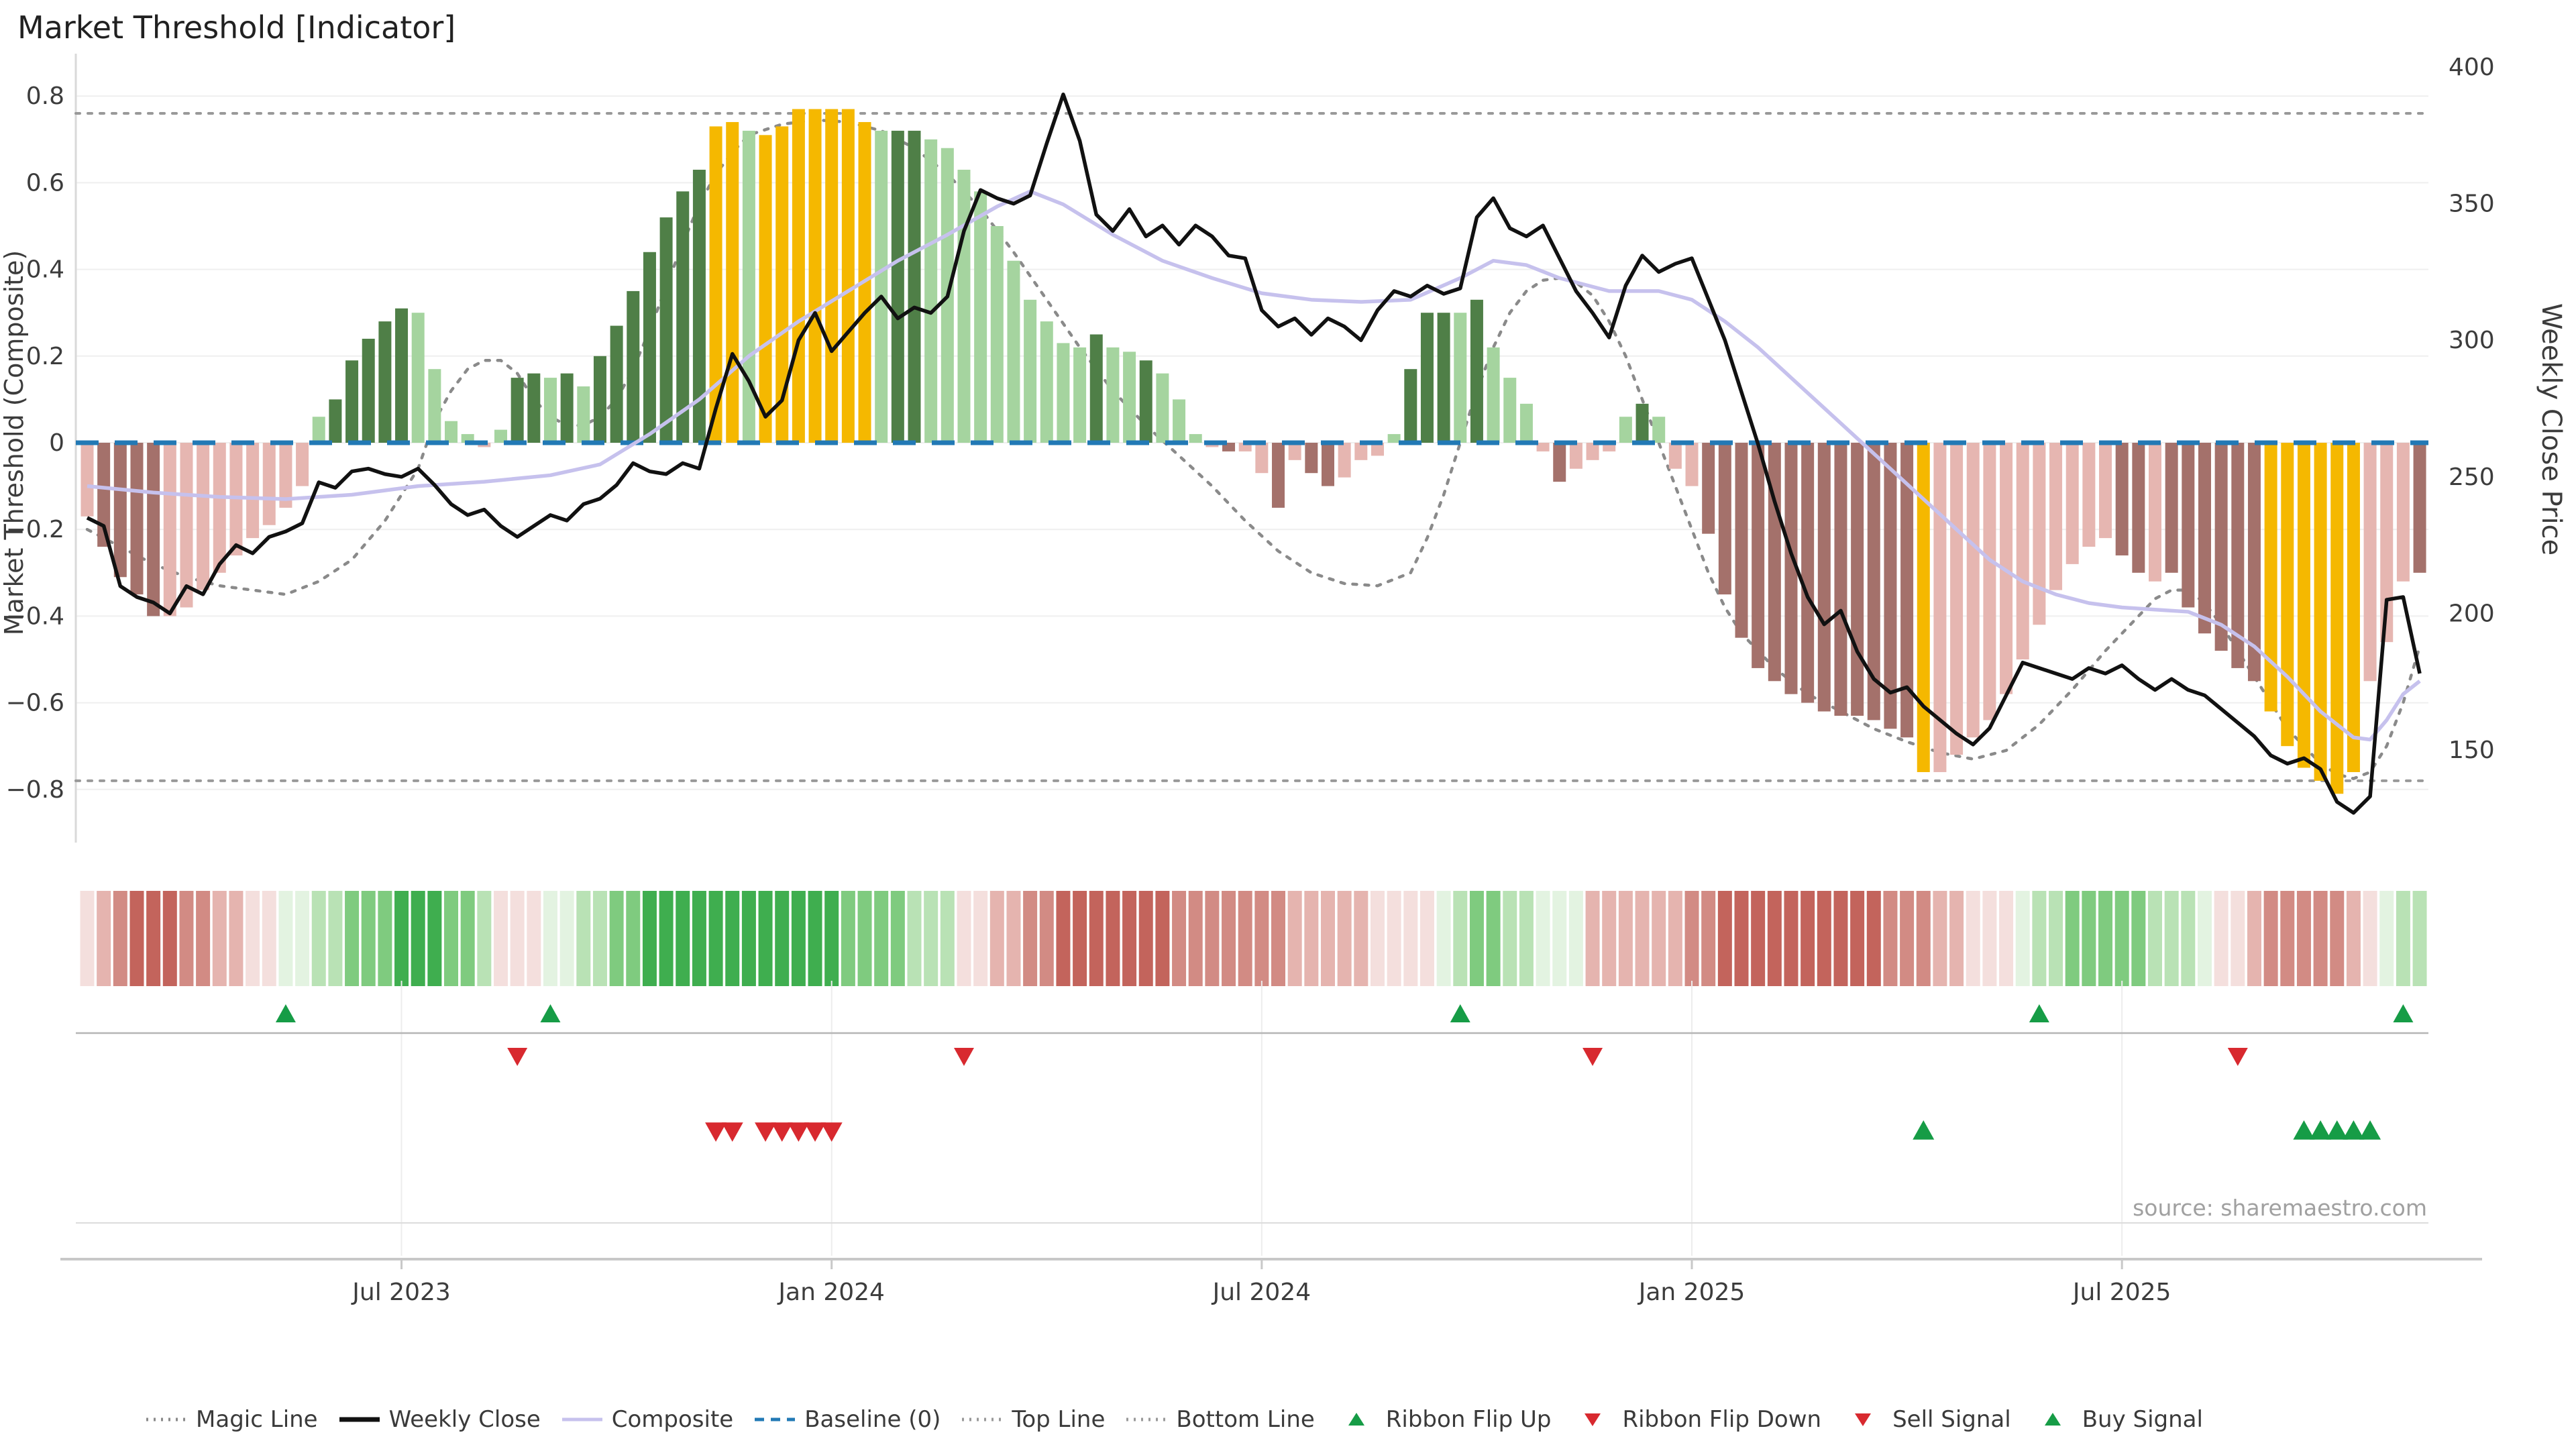  I want to click on legend-item: Ribbon Flip Up, so click(1443, 1419).